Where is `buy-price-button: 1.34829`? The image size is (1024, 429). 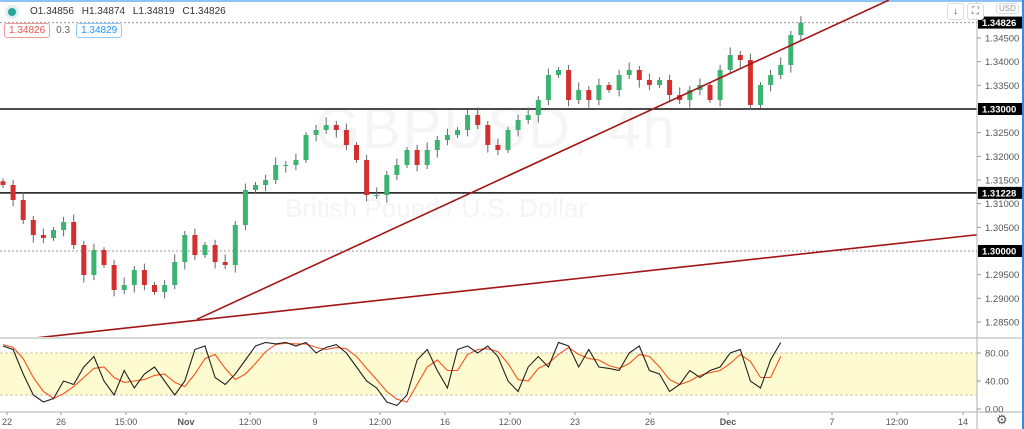
buy-price-button: 1.34829 is located at coordinates (99, 30).